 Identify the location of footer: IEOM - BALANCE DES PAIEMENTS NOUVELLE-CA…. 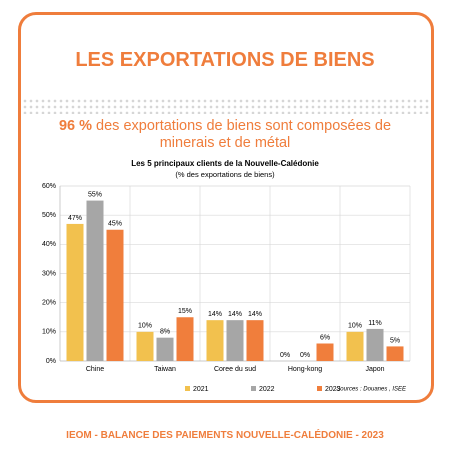
(225, 435).